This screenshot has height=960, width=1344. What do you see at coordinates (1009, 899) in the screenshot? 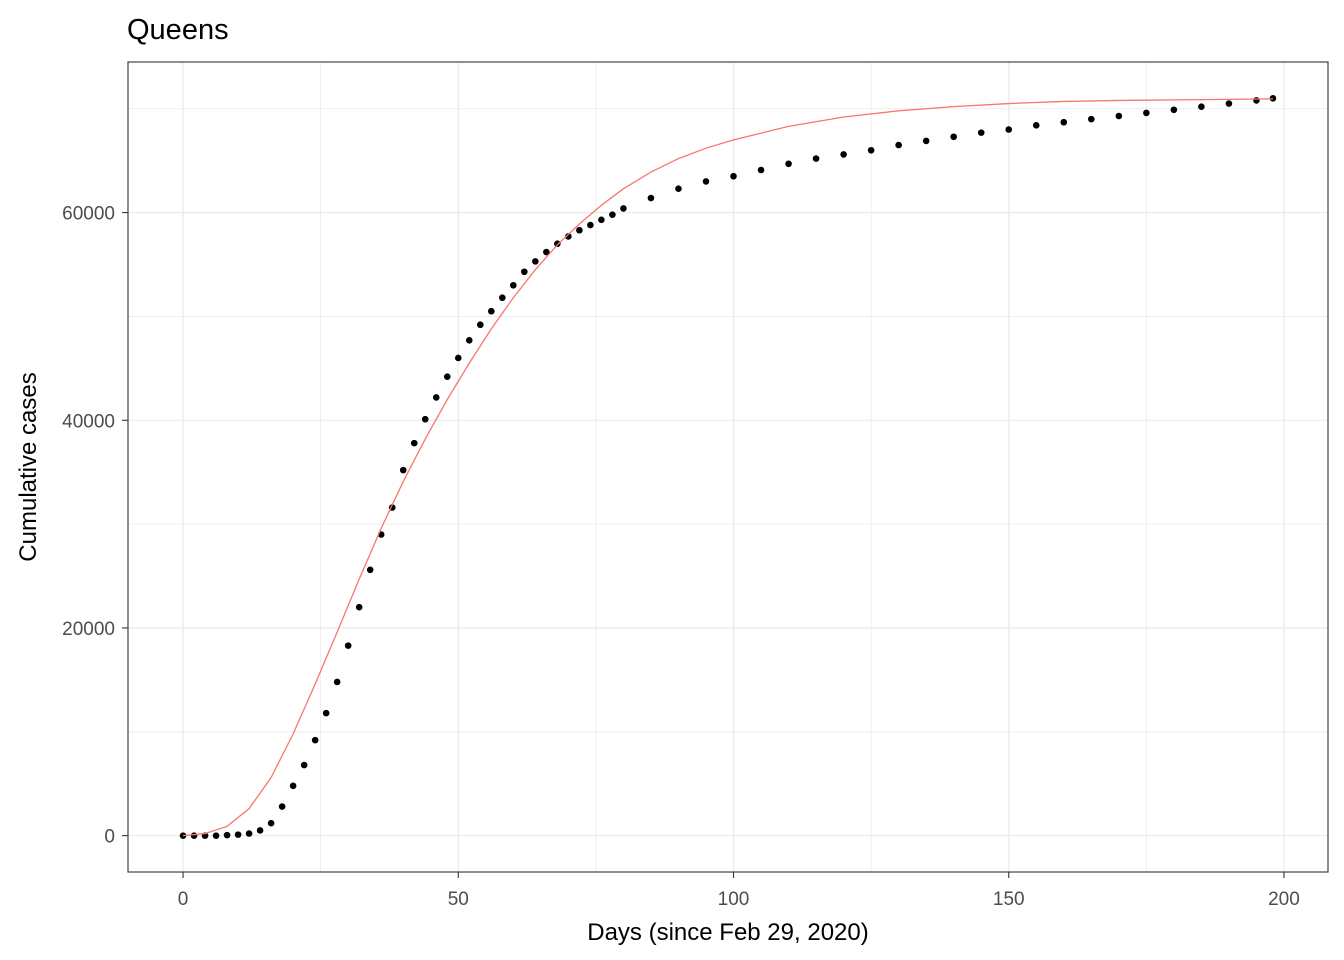
I see `x-tick-label: 150` at bounding box center [1009, 899].